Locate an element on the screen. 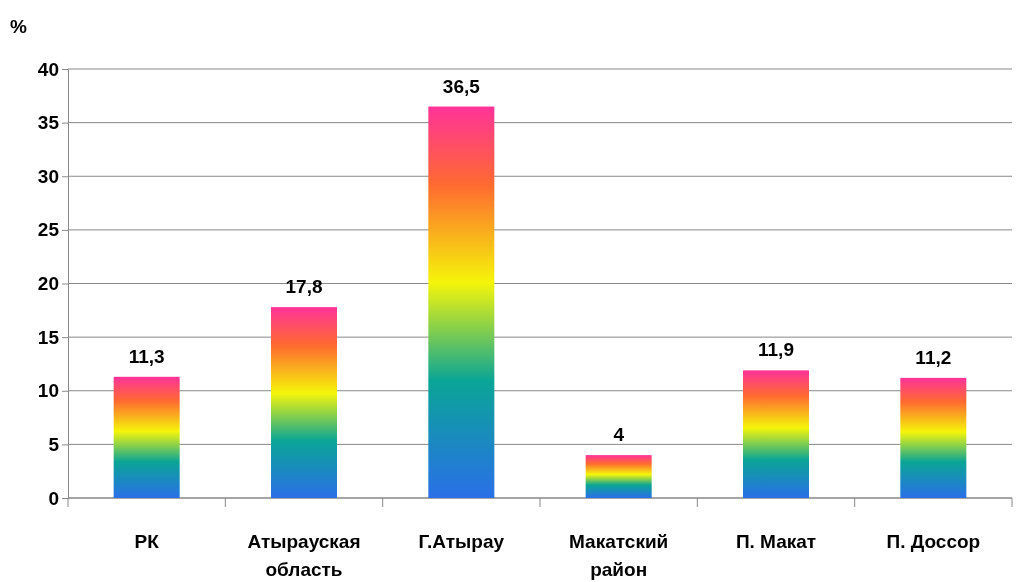 The height and width of the screenshot is (582, 1022). y-tick-label: 35 is located at coordinates (48, 123).